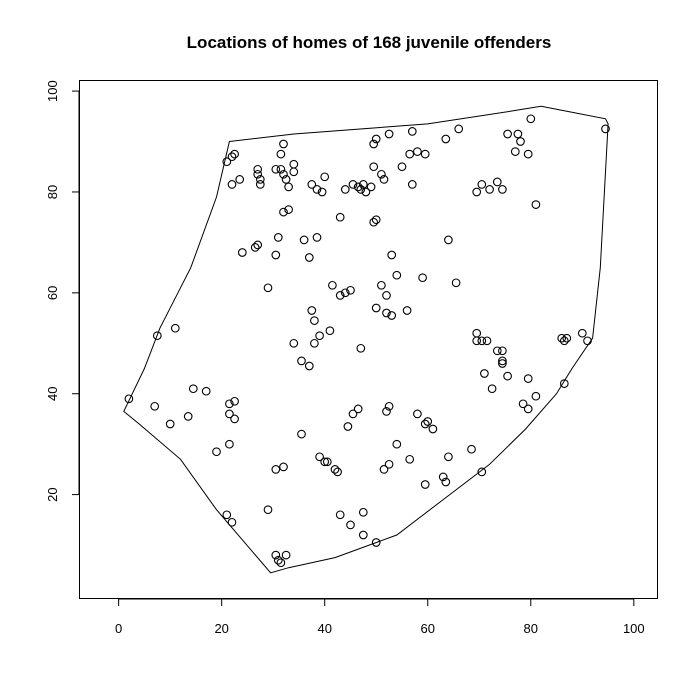 This screenshot has height=700, width=700. What do you see at coordinates (52, 192) in the screenshot?
I see `y-tick-label: 80` at bounding box center [52, 192].